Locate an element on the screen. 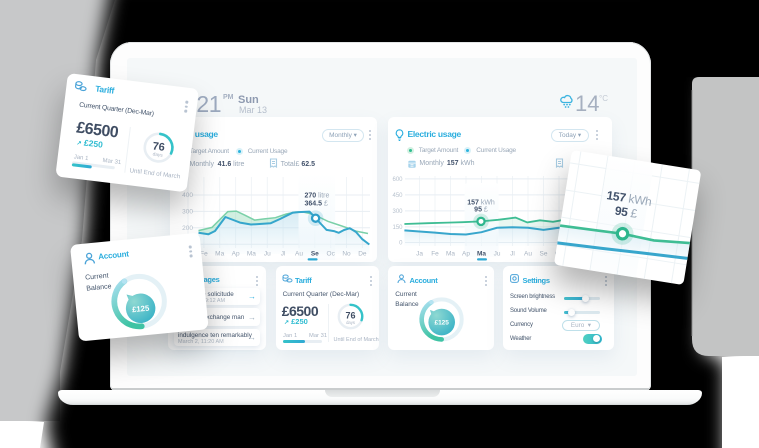 This screenshot has height=448, width=759. svg-text: 200 is located at coordinates (187, 228).